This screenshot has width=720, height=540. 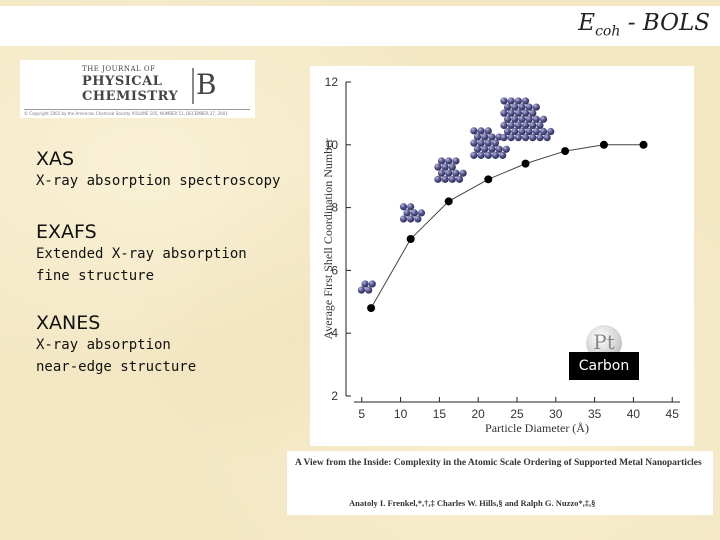 I want to click on series-line, so click(x=507, y=226).